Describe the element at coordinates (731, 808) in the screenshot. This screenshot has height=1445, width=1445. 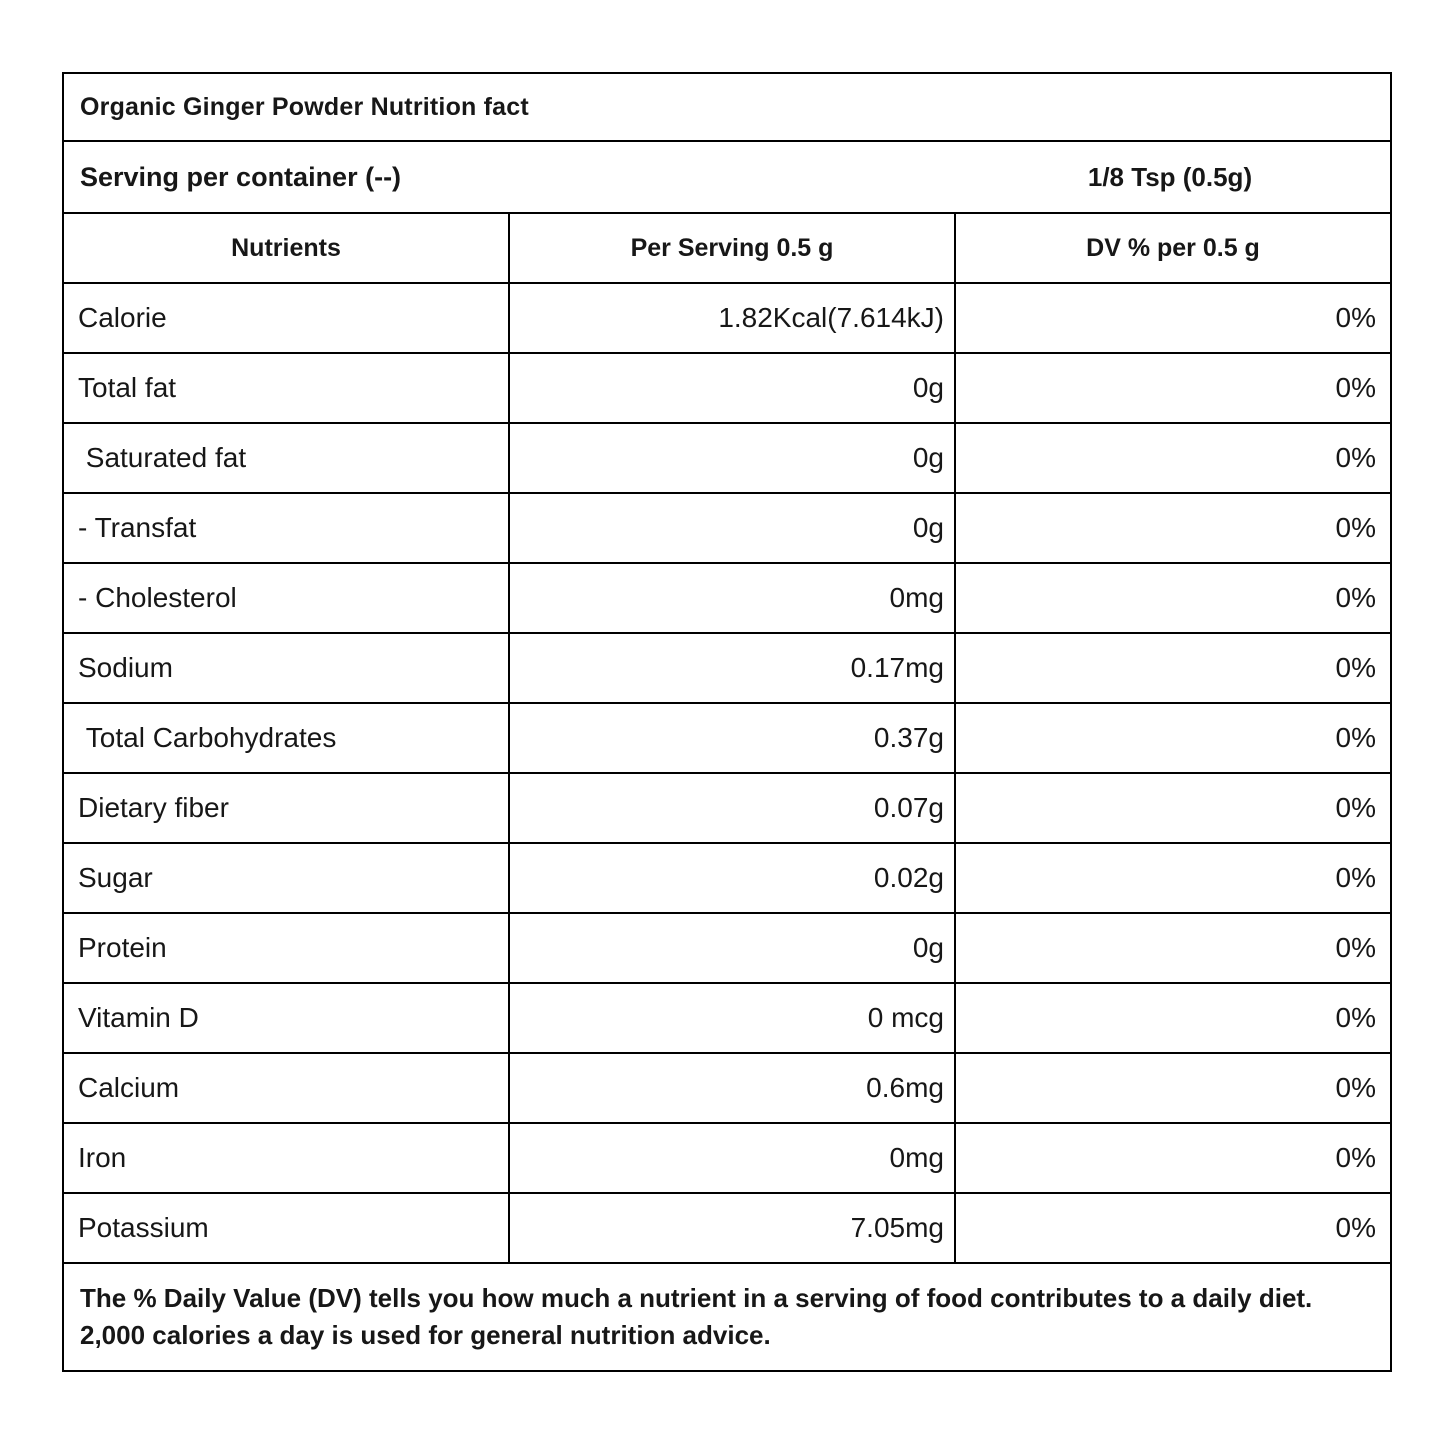
I see `nutrient-amount: 0.07g` at that location.